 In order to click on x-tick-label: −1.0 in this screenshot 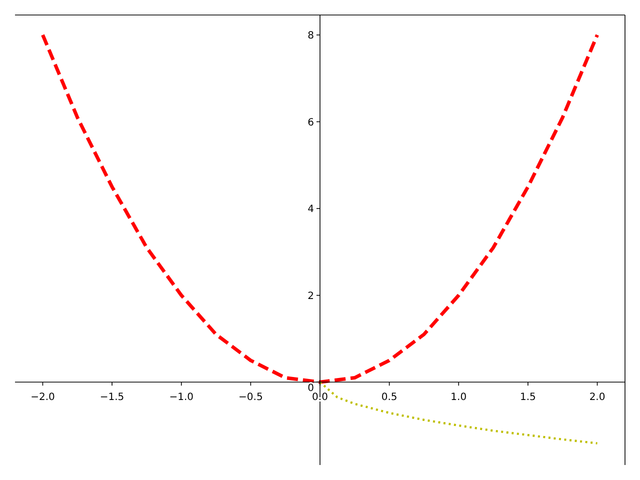, I will do `click(181, 398)`.